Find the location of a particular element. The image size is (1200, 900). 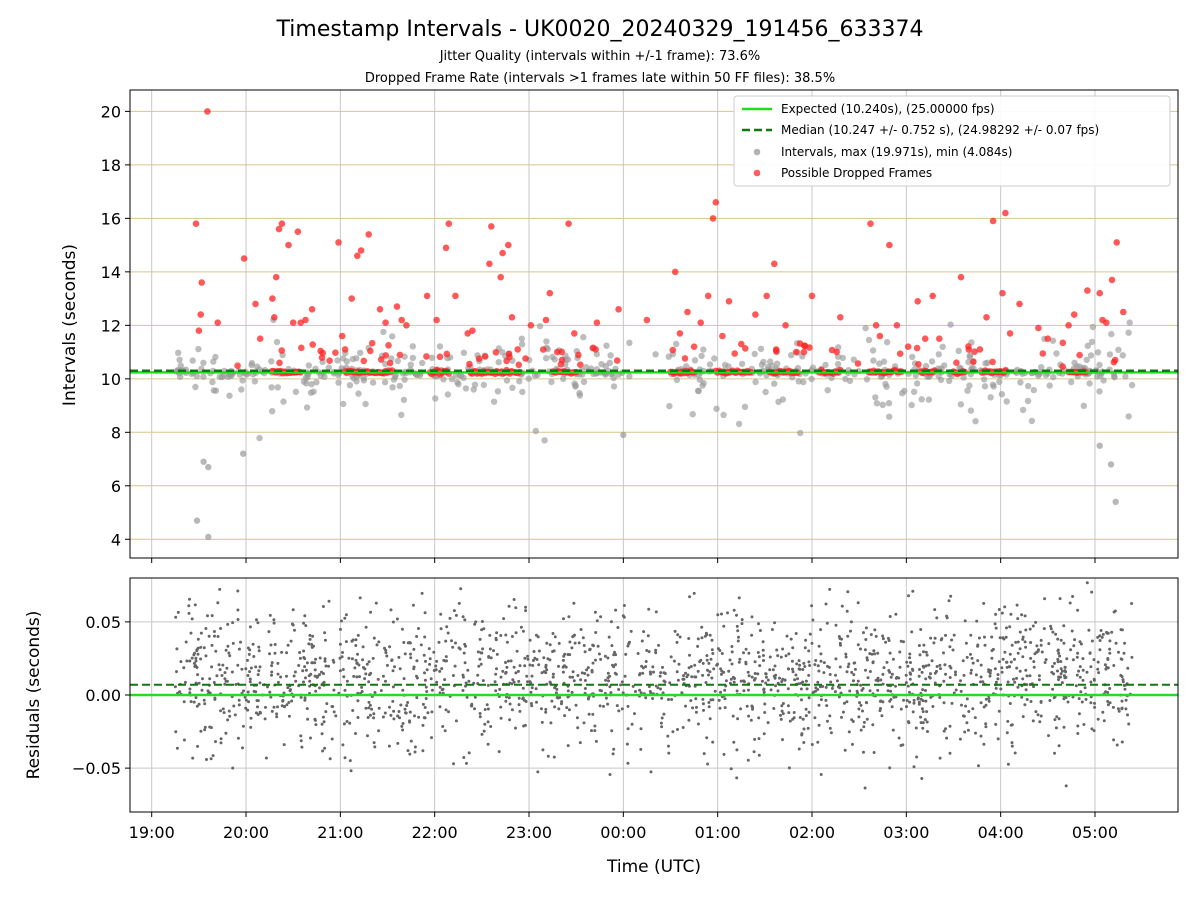

time-axis-tick-label: 20:00 is located at coordinates (246, 832).